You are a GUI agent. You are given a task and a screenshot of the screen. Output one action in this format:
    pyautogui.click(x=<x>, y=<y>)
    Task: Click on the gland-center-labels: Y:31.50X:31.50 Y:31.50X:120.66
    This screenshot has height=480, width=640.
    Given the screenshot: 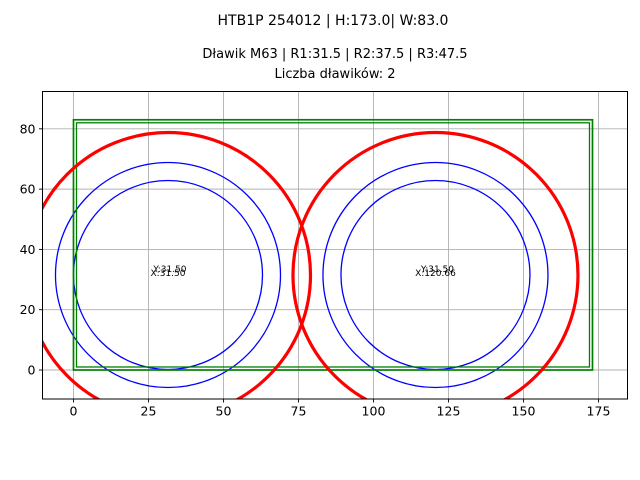 What is the action you would take?
    pyautogui.click(x=304, y=272)
    